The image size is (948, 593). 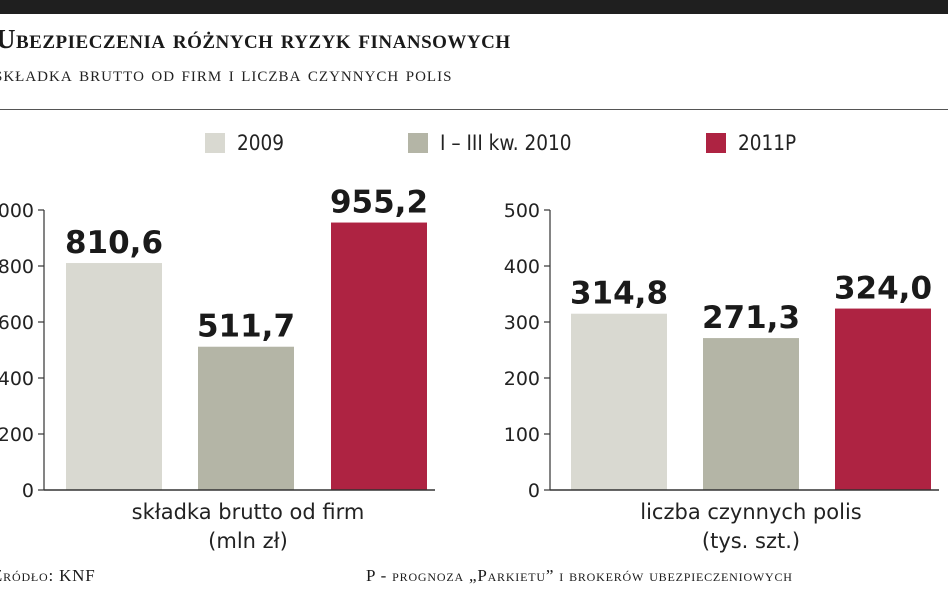 I want to click on x-axis-unit: (tys. szt.), so click(x=751, y=541).